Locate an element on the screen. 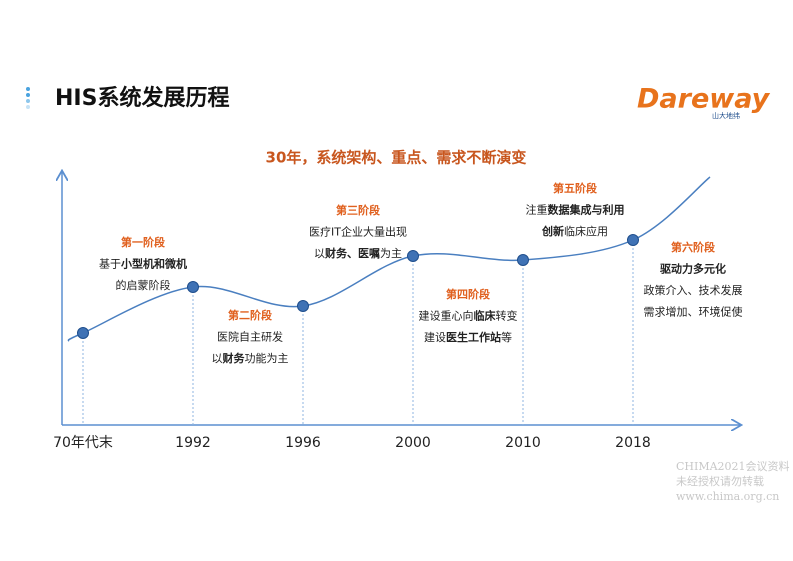 The height and width of the screenshot is (561, 793). logo-caption: 山大地纬 is located at coordinates (726, 115).